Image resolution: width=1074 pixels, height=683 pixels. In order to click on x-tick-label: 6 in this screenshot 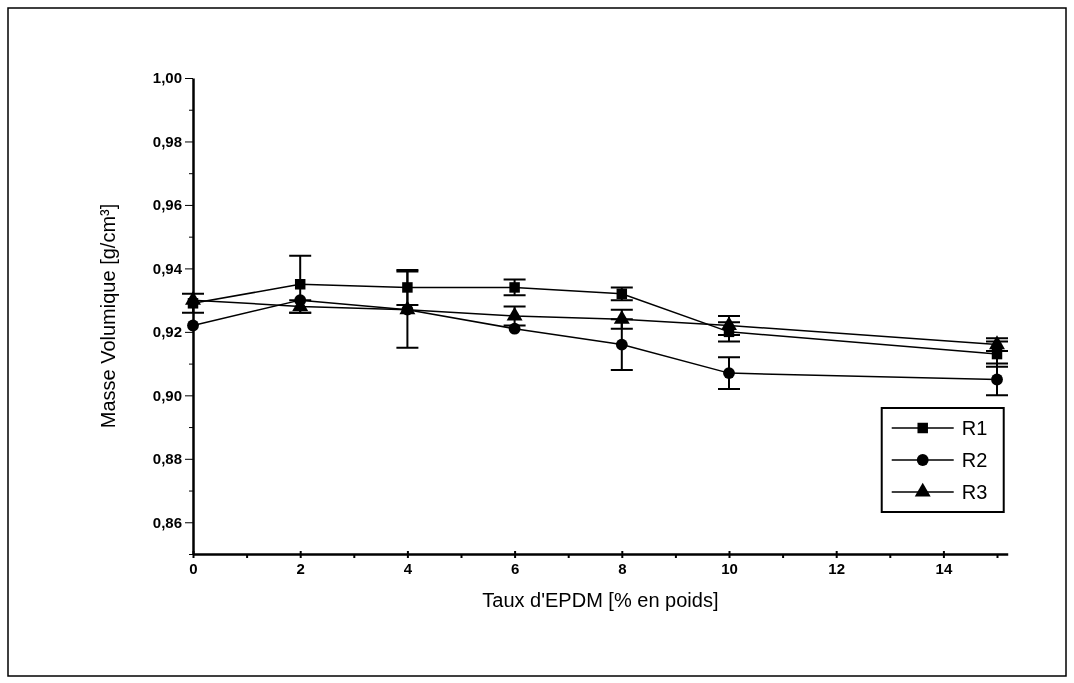, I will do `click(515, 568)`.